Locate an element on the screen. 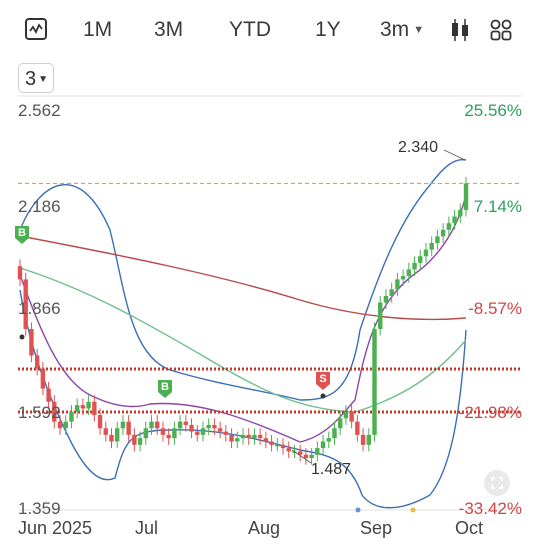 The width and height of the screenshot is (540, 551). indicator-selector: 3 ▼ is located at coordinates (36, 78).